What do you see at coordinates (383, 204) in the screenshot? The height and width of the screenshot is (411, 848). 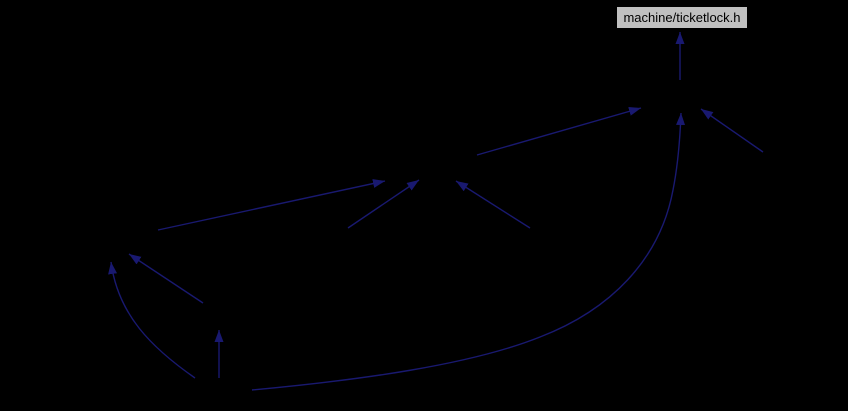 I see `graph-edge-lowerleft-to-mid-diagonal` at bounding box center [383, 204].